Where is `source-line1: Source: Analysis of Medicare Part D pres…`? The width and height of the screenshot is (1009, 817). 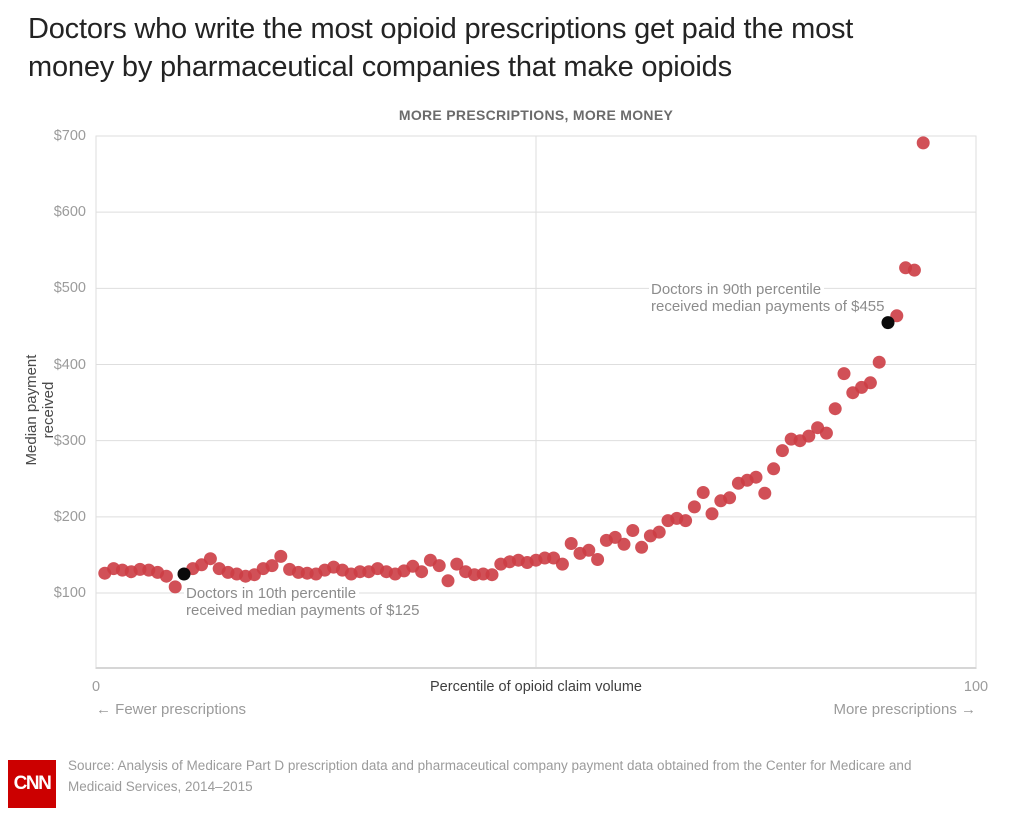 source-line1: Source: Analysis of Medicare Part D pres… is located at coordinates (490, 765).